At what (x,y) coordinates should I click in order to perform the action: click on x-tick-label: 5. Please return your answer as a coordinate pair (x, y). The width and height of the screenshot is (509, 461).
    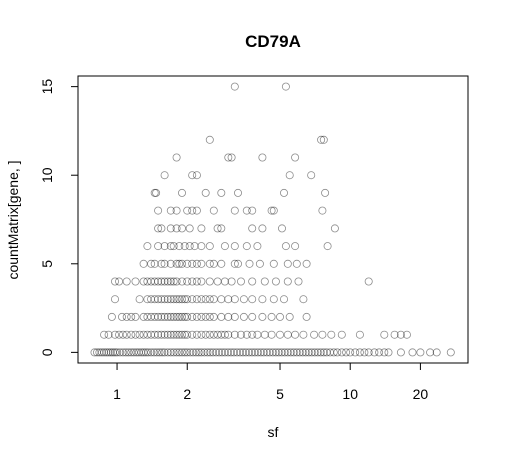
    Looking at the image, I should click on (280, 394).